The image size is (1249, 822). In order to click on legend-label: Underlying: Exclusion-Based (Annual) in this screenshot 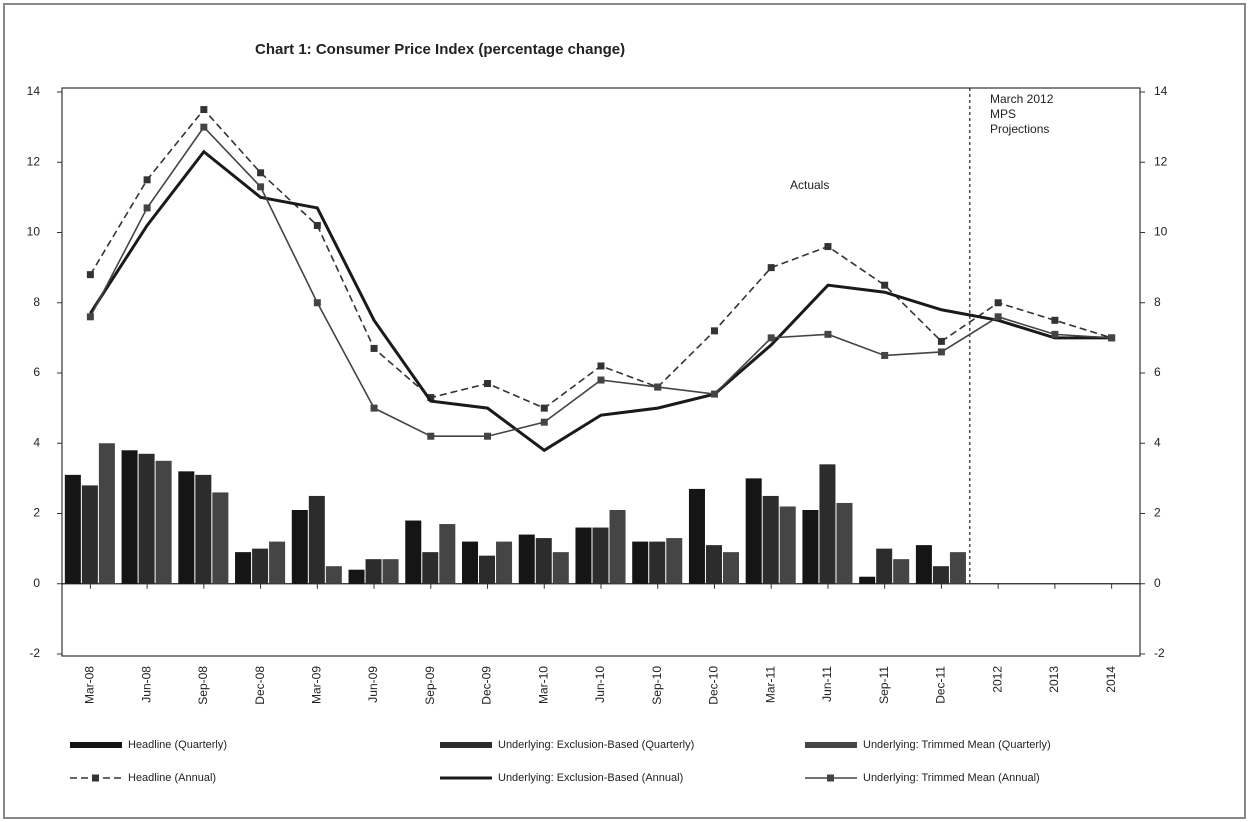, I will do `click(590, 778)`.